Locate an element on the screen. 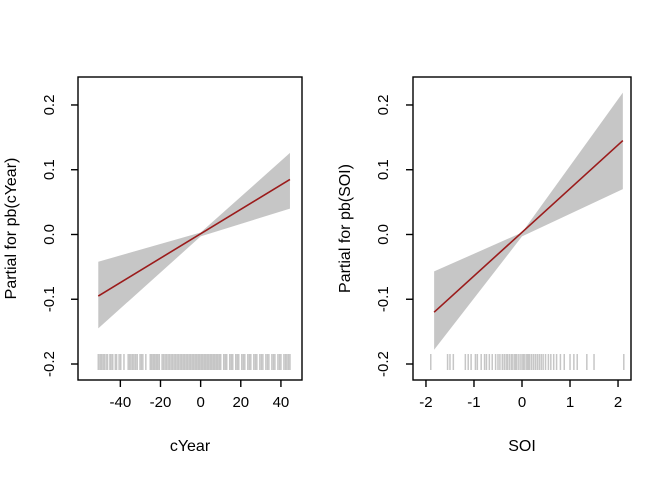 This screenshot has width=672, height=485. x-tick-label-left: 40 is located at coordinates (281, 402).